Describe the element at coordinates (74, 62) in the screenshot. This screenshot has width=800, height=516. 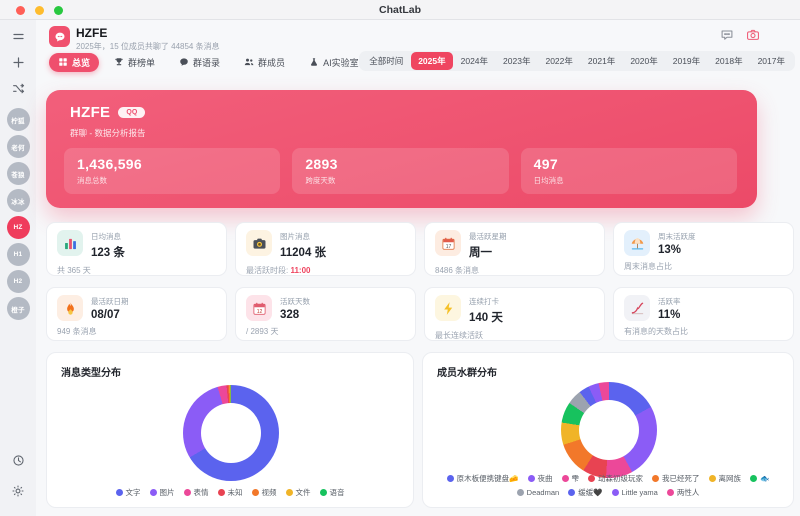
I see `tab-overview: 总览` at that location.